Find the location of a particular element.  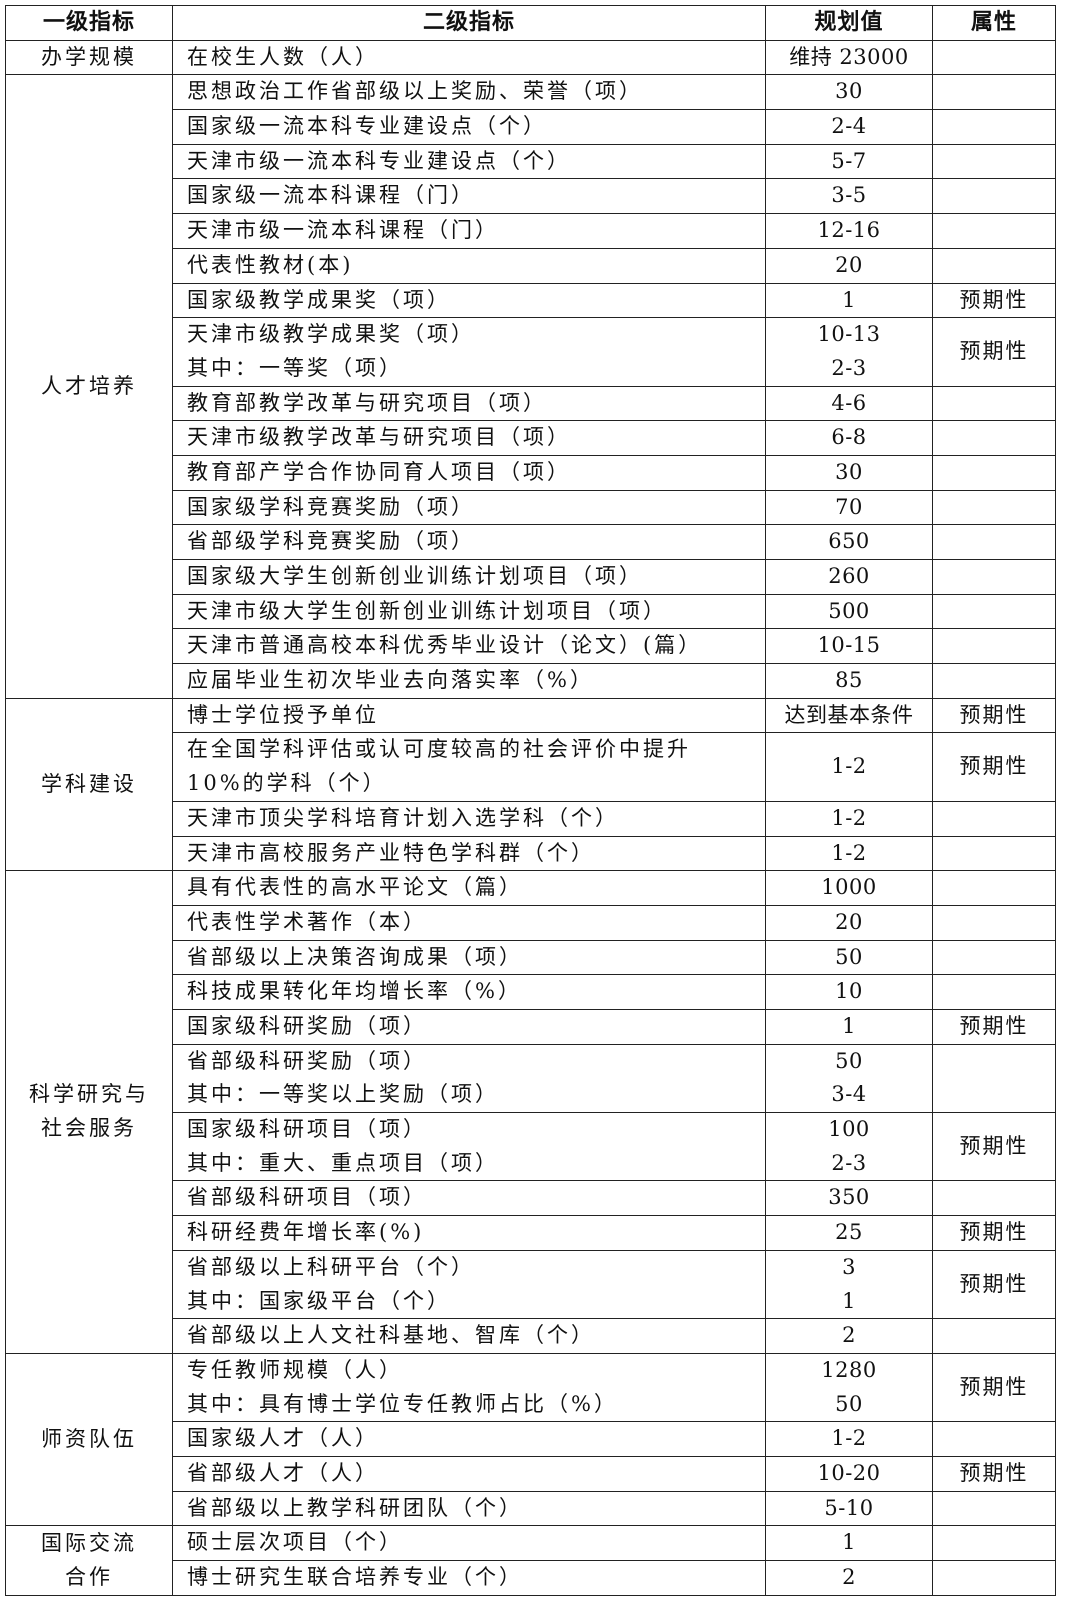

level2-indicator-line: 硕士层次项目（个） is located at coordinates (295, 1542).